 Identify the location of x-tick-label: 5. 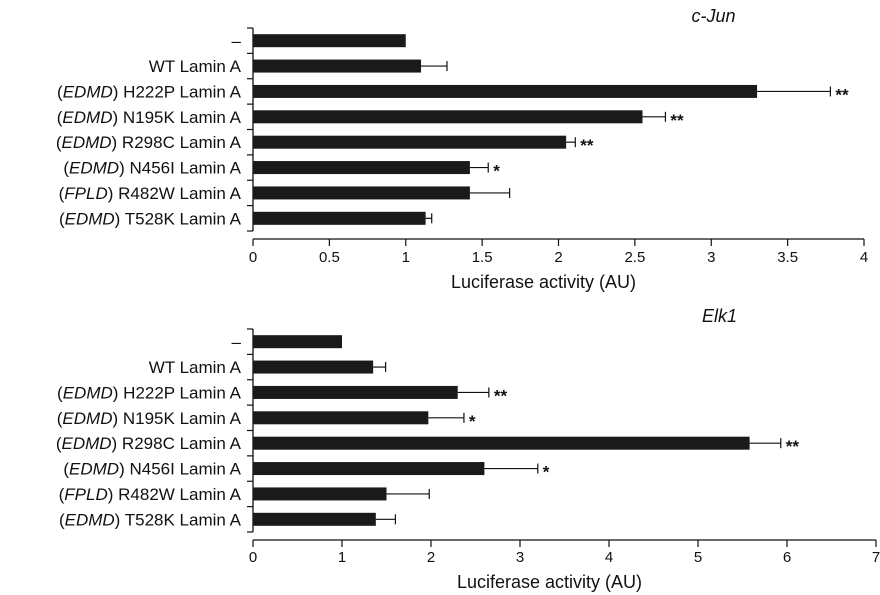
(698, 557).